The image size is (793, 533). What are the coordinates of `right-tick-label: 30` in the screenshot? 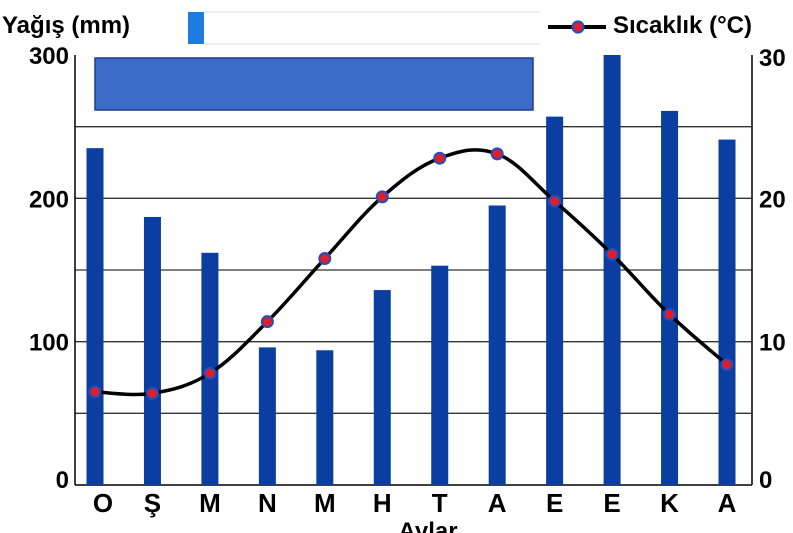 It's located at (772, 58).